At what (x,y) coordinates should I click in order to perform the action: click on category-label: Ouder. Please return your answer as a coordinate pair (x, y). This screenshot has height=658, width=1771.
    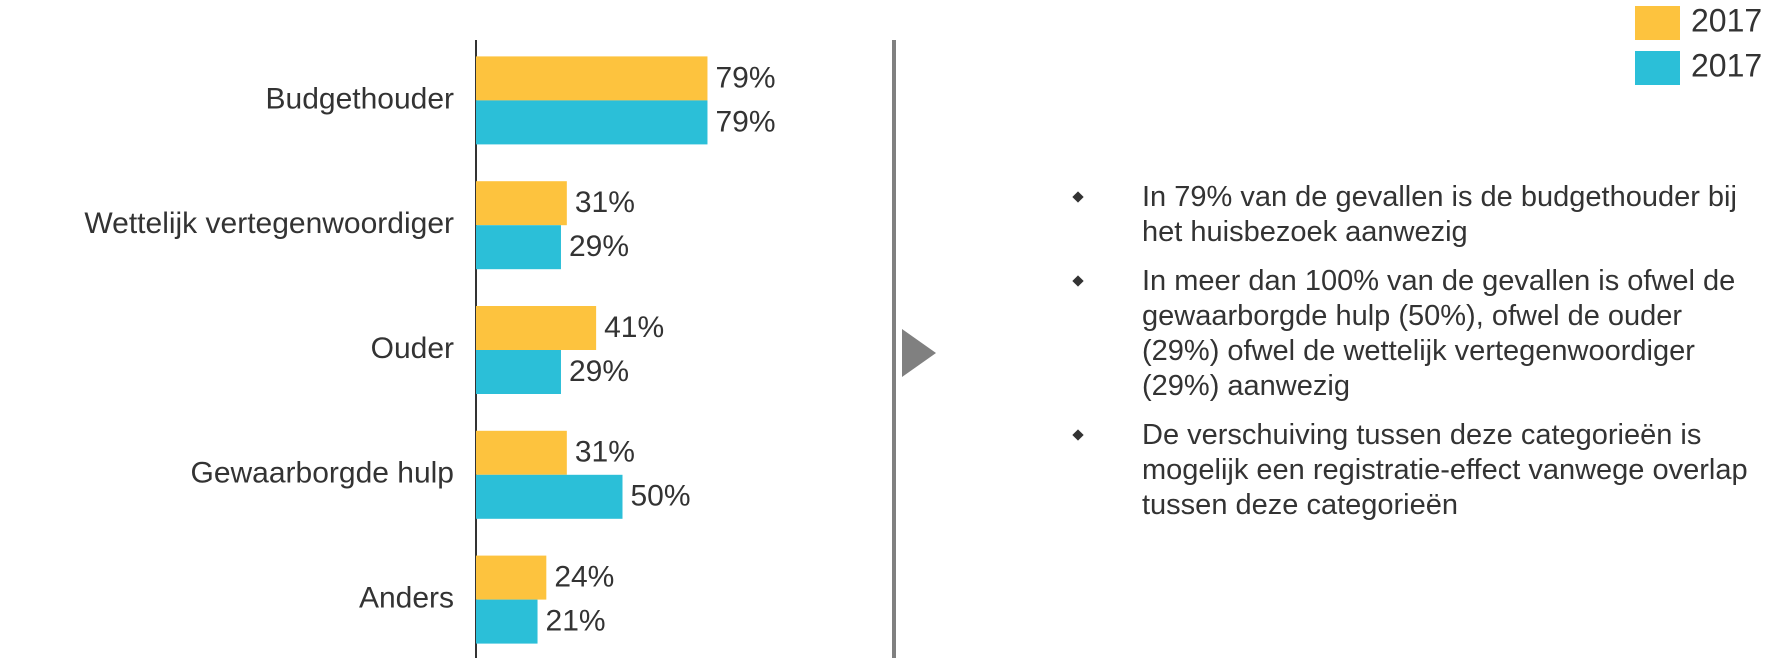
    Looking at the image, I should click on (412, 348).